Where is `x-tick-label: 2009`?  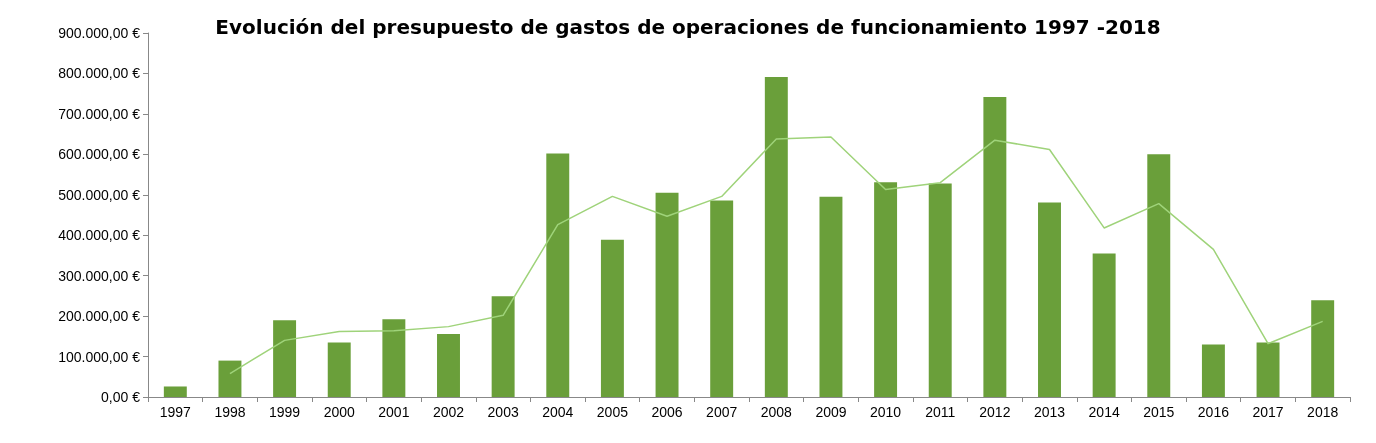 x-tick-label: 2009 is located at coordinates (831, 412).